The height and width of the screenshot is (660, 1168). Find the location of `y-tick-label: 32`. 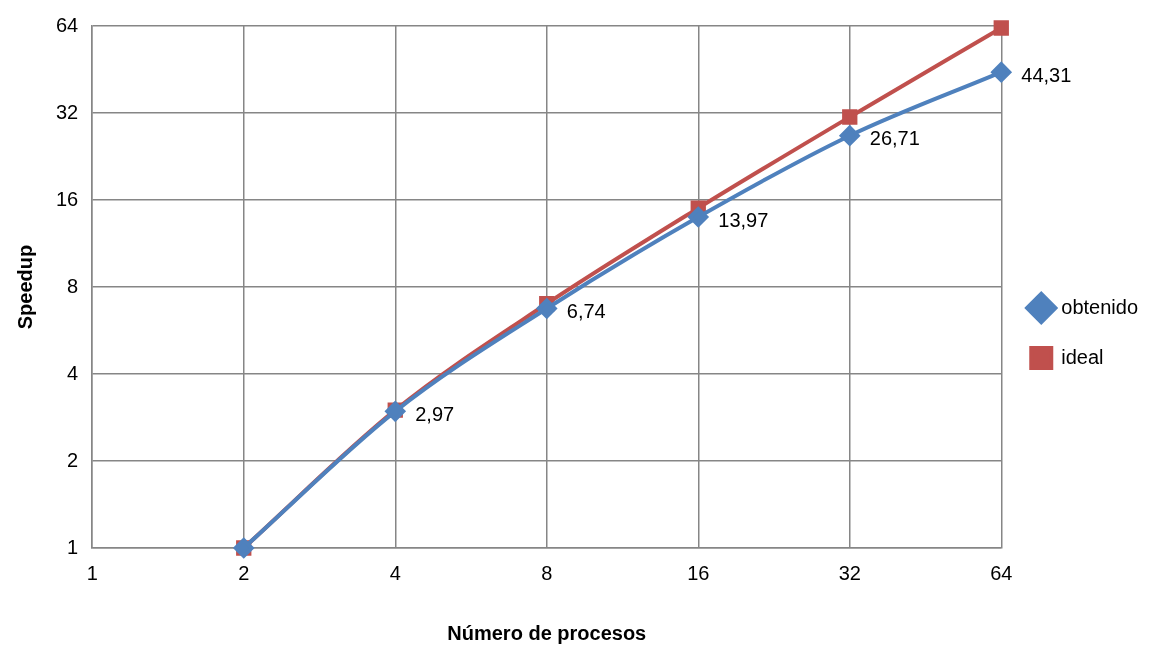

y-tick-label: 32 is located at coordinates (67, 111).